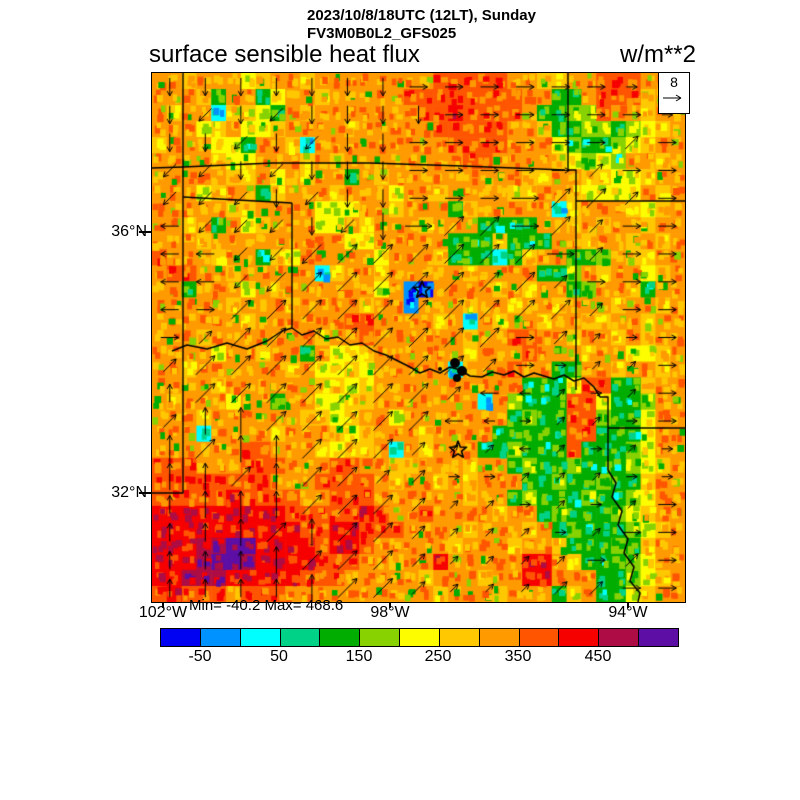  What do you see at coordinates (163, 605) in the screenshot?
I see `lon-tick-102w` at bounding box center [163, 605].